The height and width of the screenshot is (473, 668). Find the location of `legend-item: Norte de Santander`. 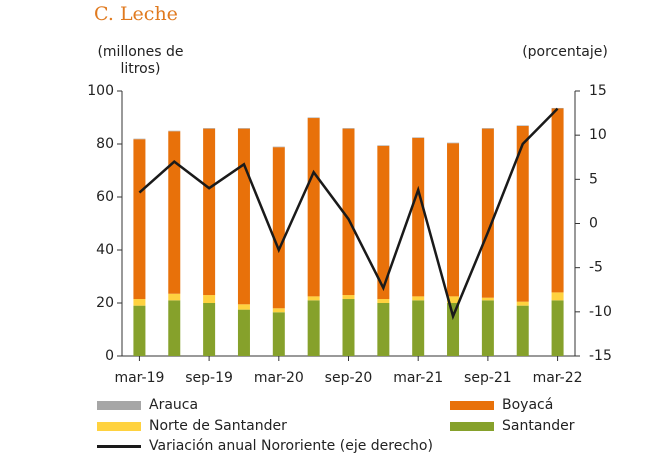

legend-item: Norte de Santander is located at coordinates (192, 426).